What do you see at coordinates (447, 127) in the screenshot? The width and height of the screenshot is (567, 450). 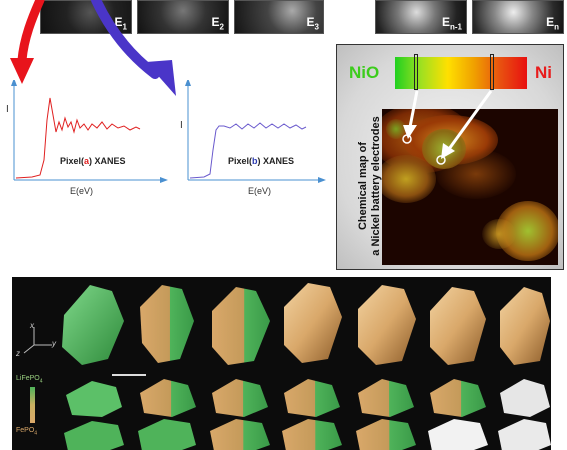 I see `map-pointer-arrows` at bounding box center [447, 127].